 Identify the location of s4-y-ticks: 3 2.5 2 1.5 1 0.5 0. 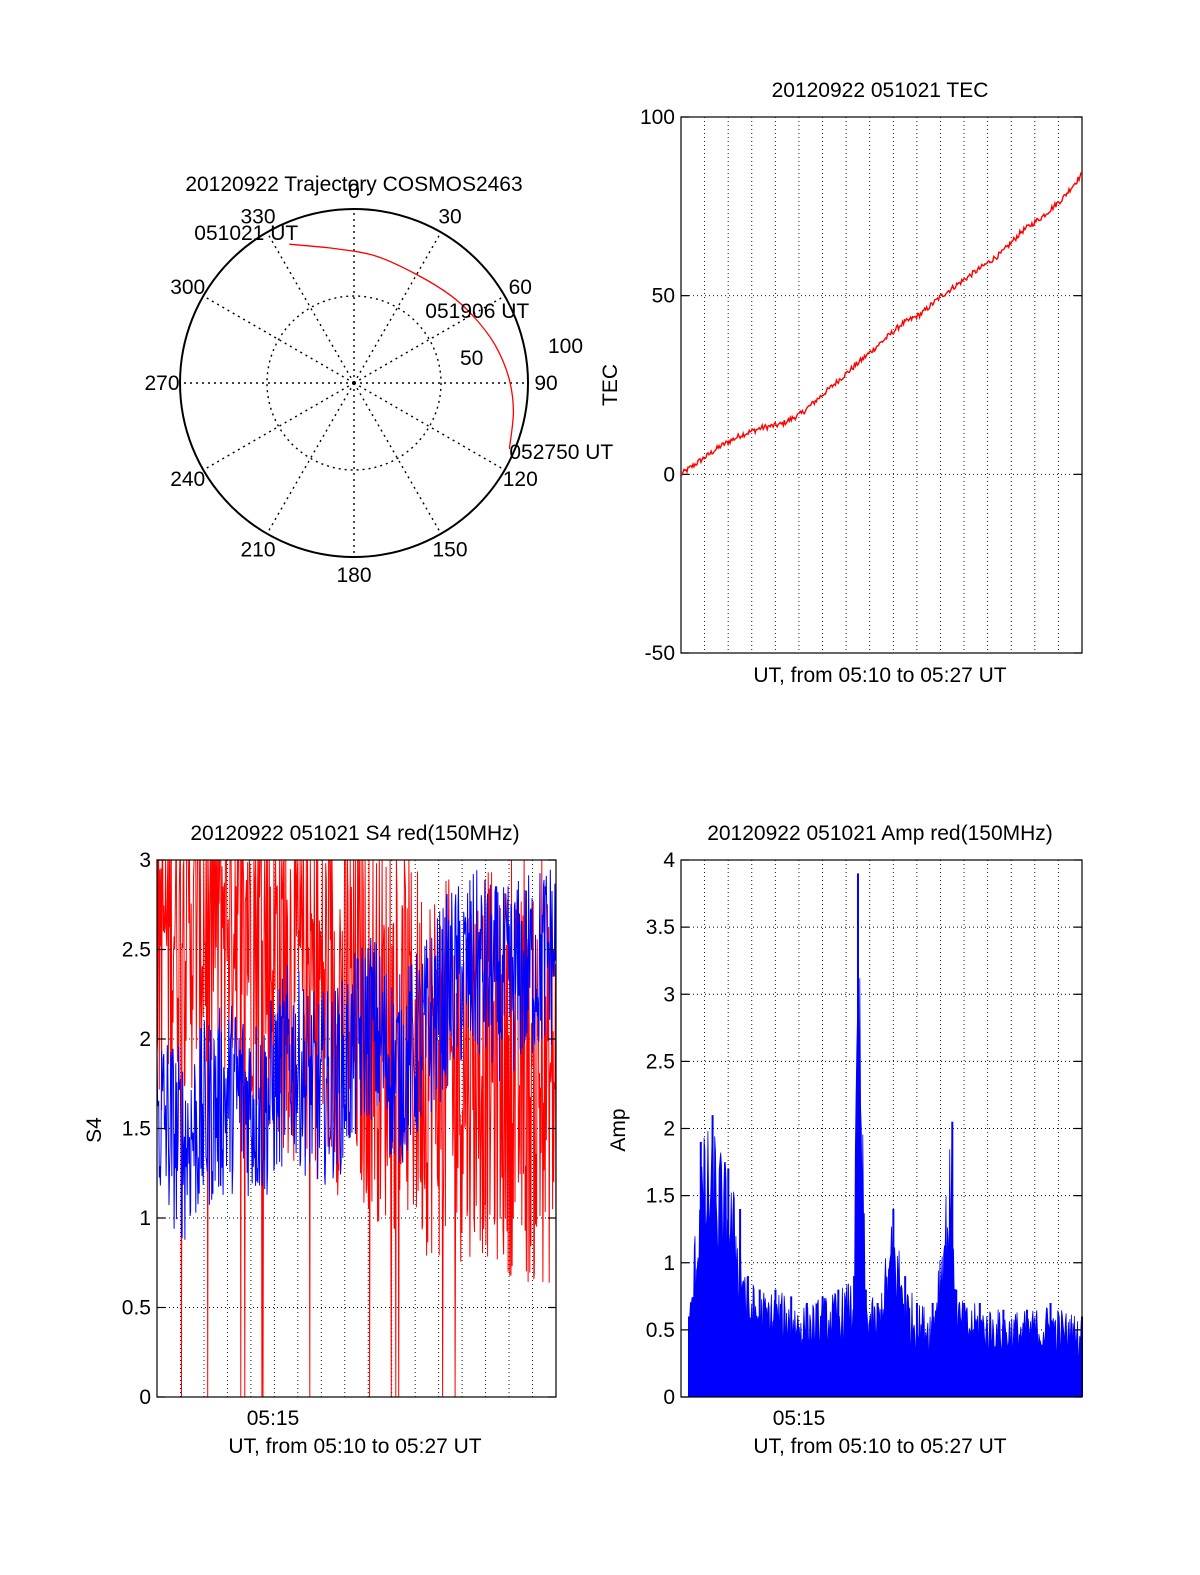
(339, 1129).